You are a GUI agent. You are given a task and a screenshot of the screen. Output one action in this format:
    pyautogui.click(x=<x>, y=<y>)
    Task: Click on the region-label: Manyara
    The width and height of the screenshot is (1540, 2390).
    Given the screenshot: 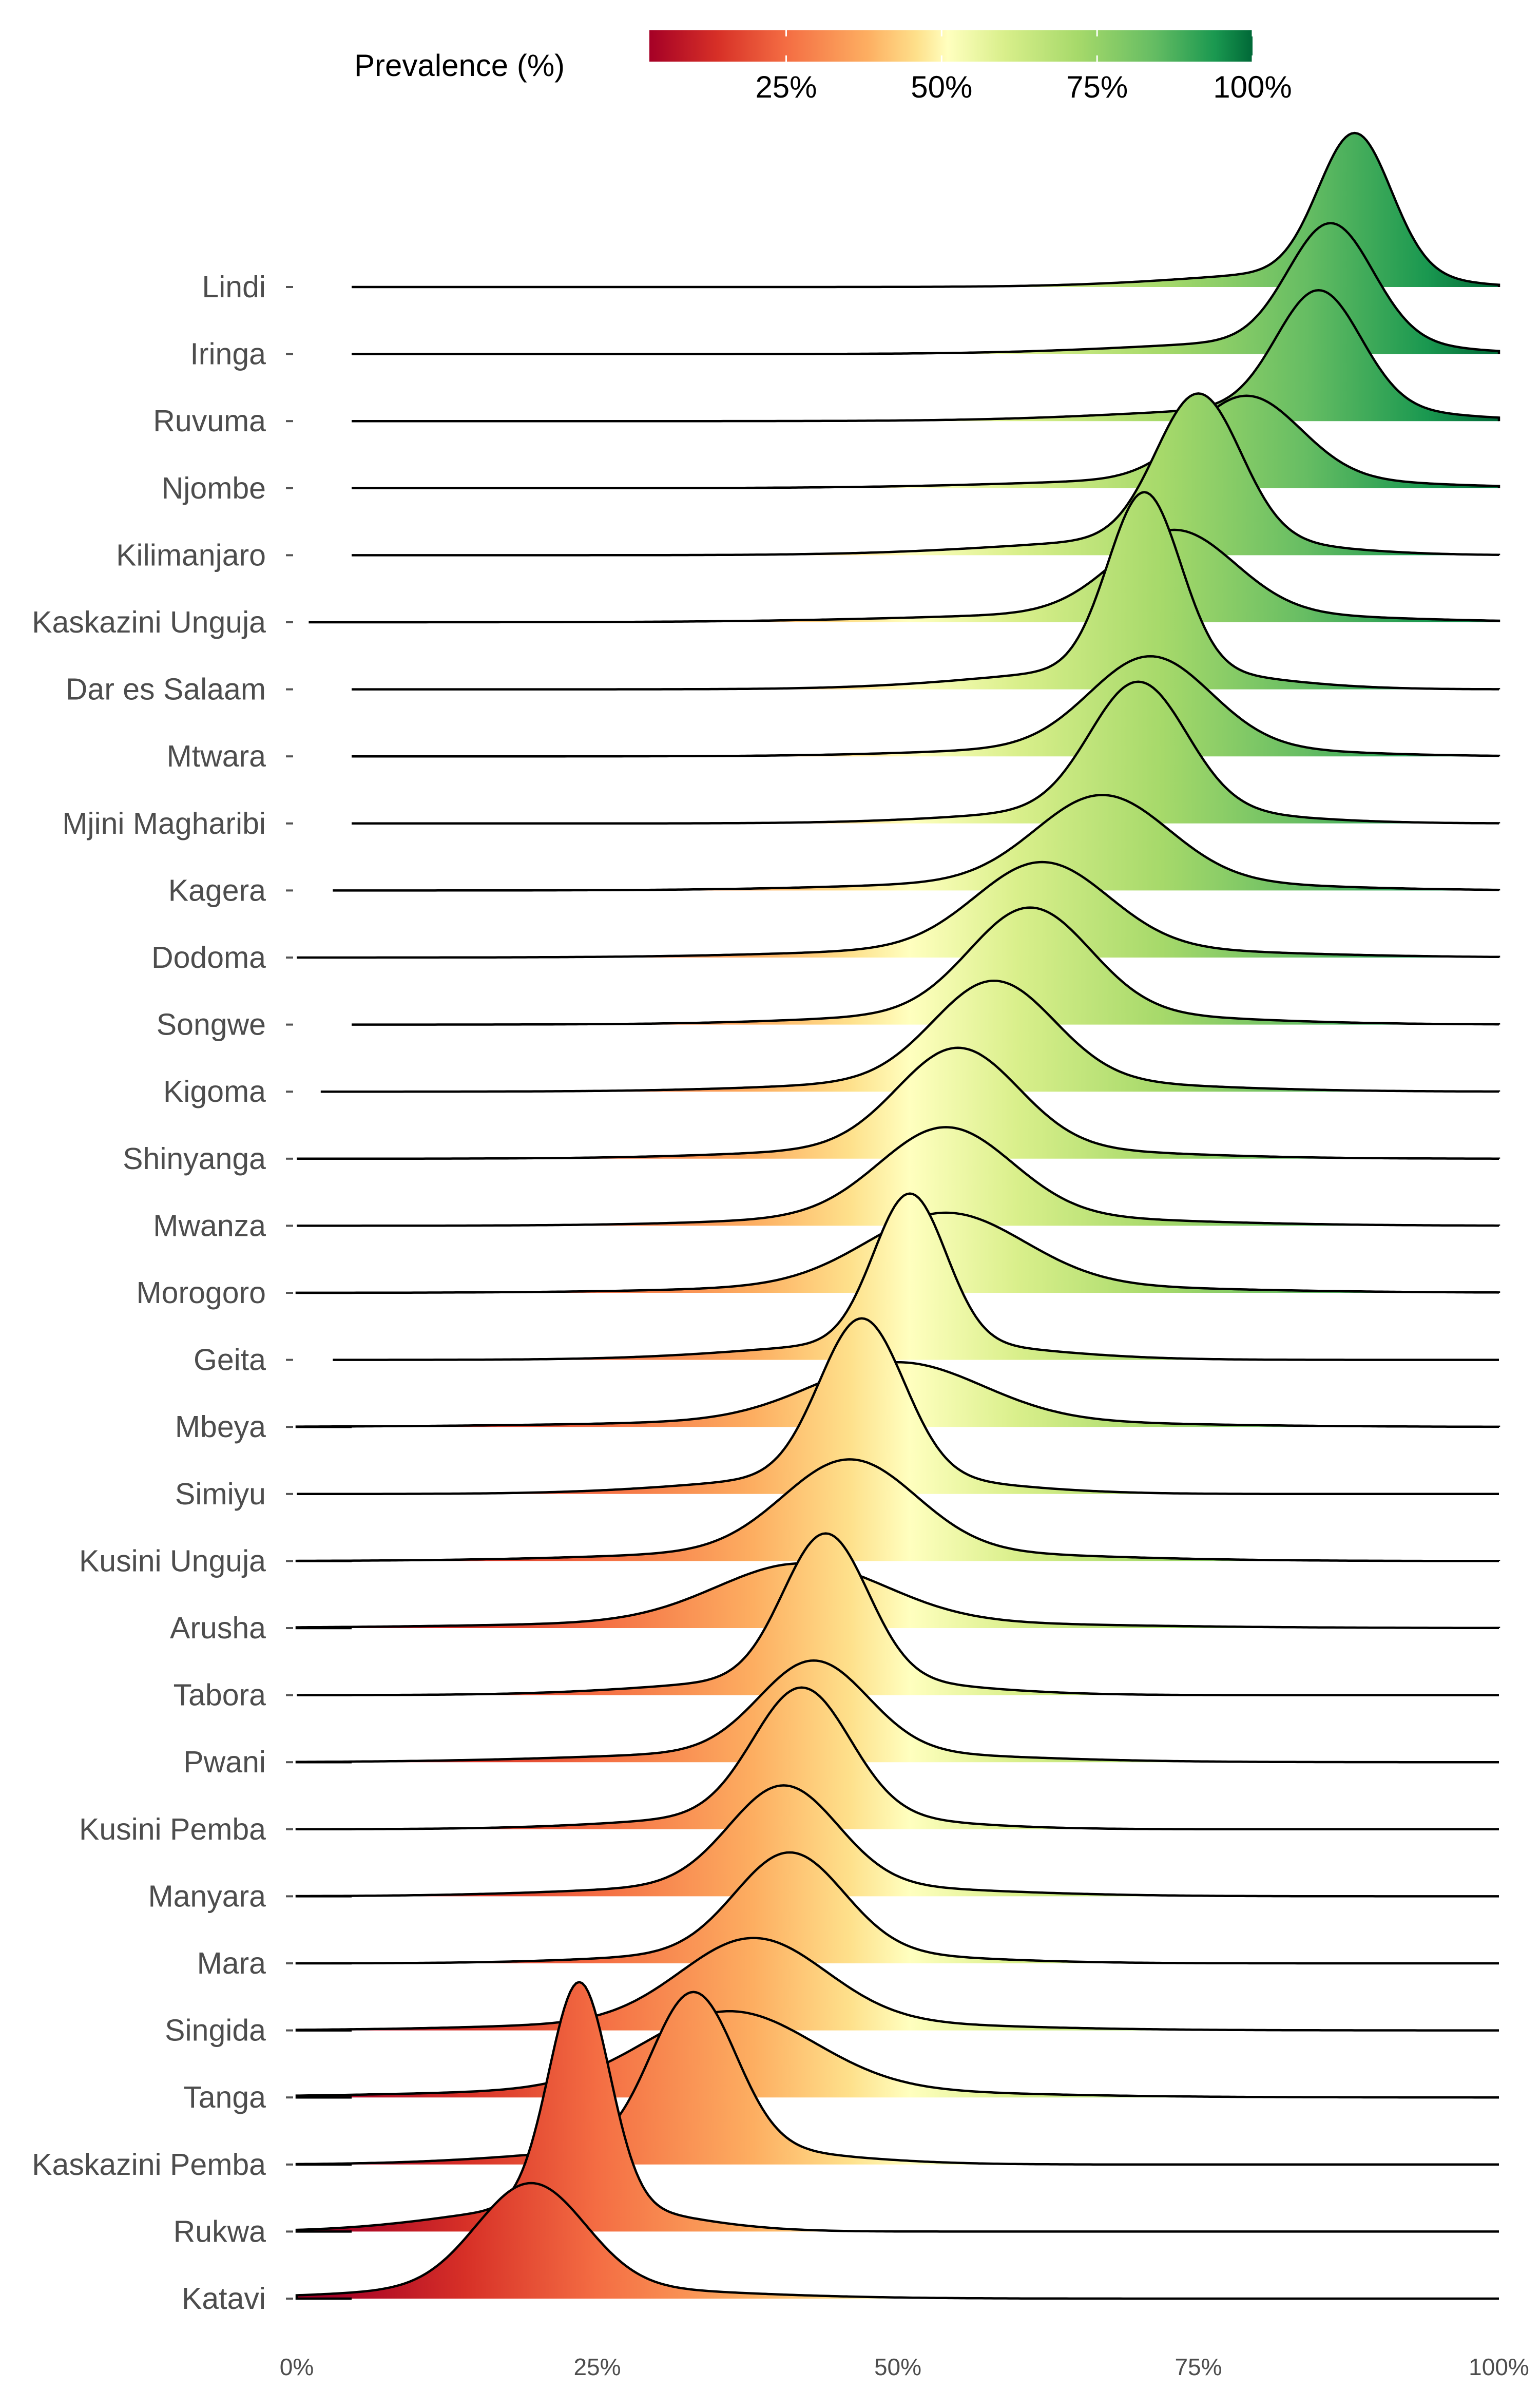 What is the action you would take?
    pyautogui.click(x=207, y=1896)
    